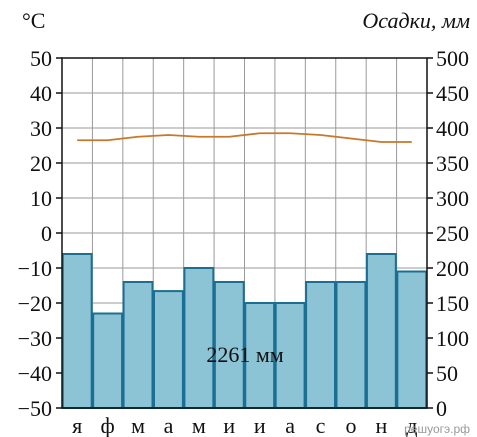 The width and height of the screenshot is (477, 437). I want to click on right-tick-label: 400, so click(452, 128).